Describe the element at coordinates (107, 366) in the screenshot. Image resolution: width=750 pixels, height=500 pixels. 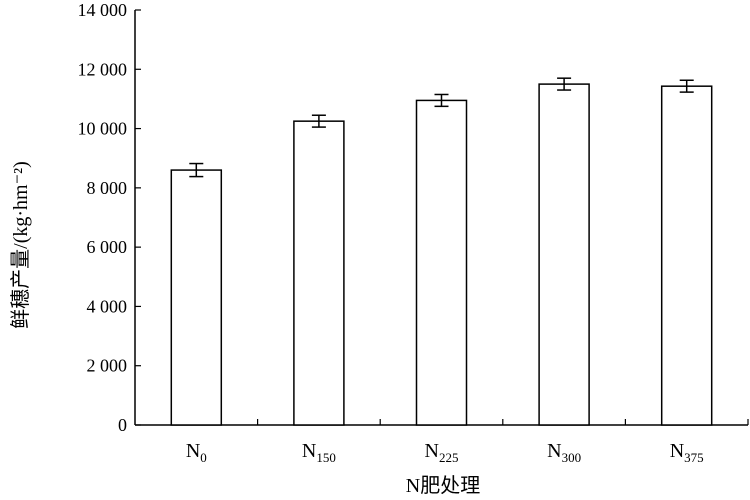
I see `y-tick-label: 2 000` at that location.